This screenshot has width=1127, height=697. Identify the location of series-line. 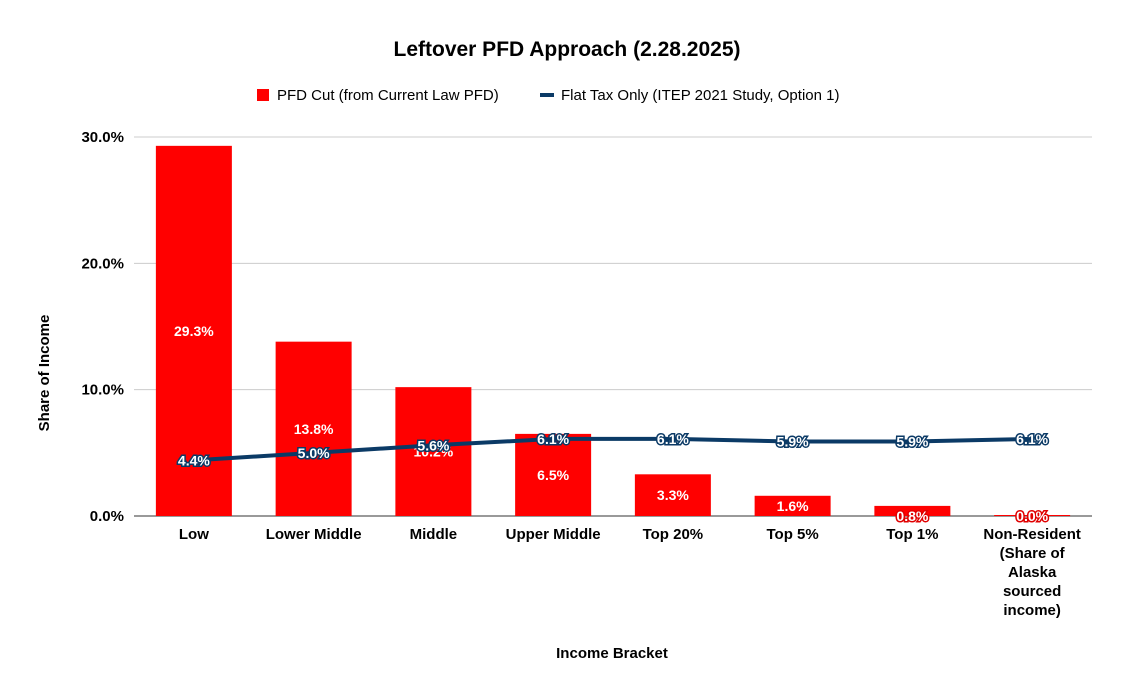
(613, 449).